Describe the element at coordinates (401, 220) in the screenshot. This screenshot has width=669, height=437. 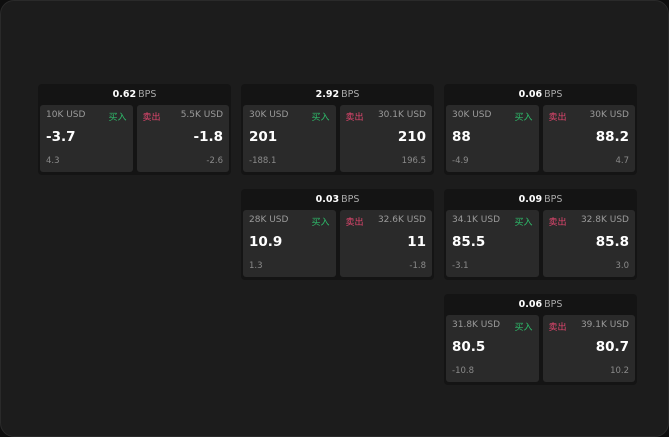
I see `ask-size: 32.6K USD` at that location.